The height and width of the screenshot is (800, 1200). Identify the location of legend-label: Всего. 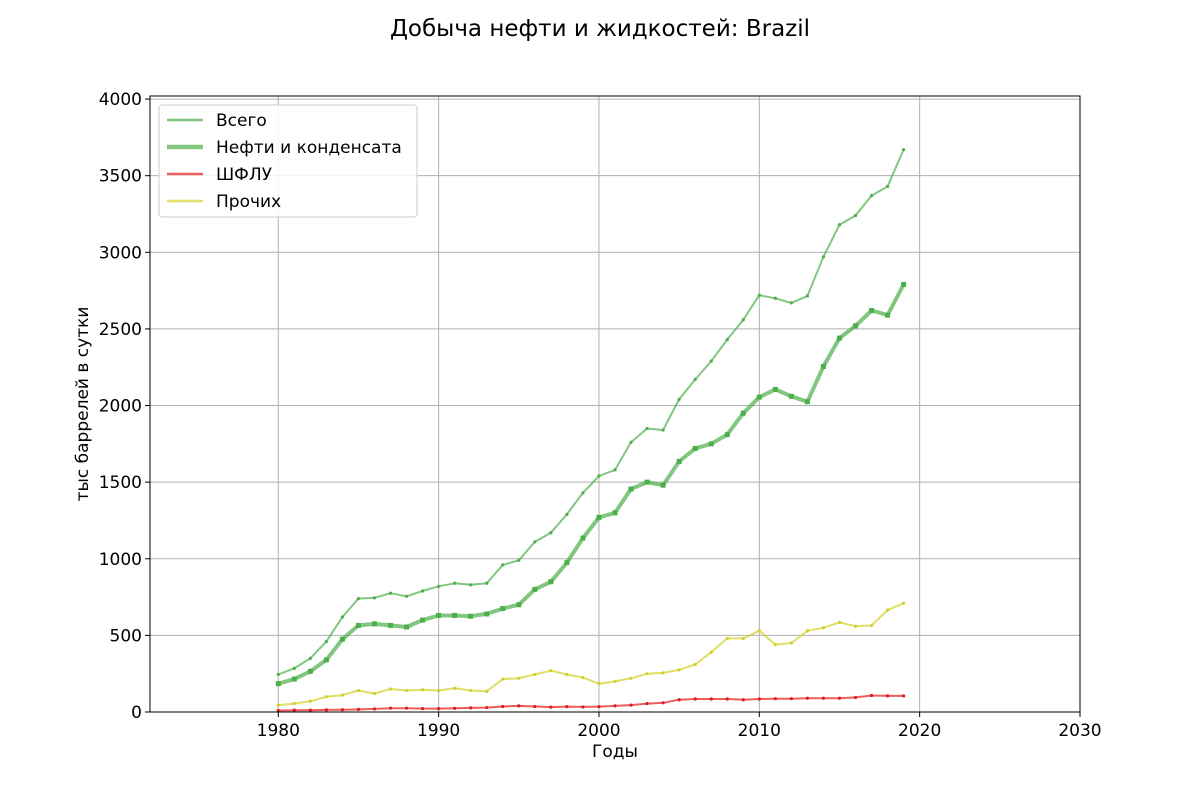
(241, 121).